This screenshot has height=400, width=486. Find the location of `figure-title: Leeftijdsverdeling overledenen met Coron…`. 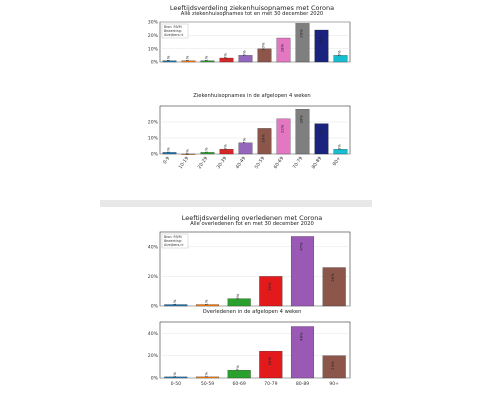

figure-title: Leeftijdsverdeling overledenen met Coron… is located at coordinates (252, 218).